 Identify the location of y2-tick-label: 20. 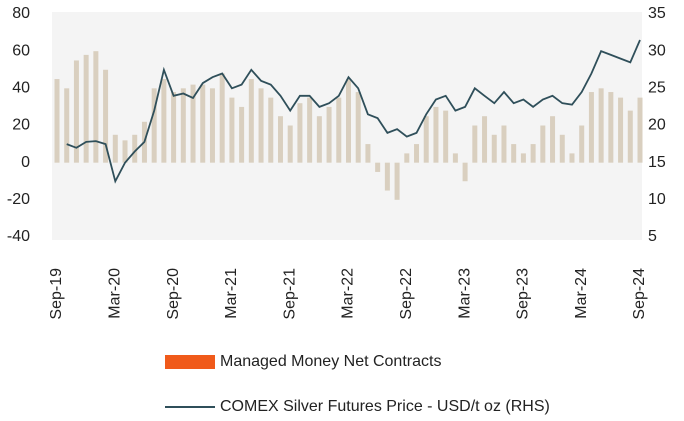
(657, 125).